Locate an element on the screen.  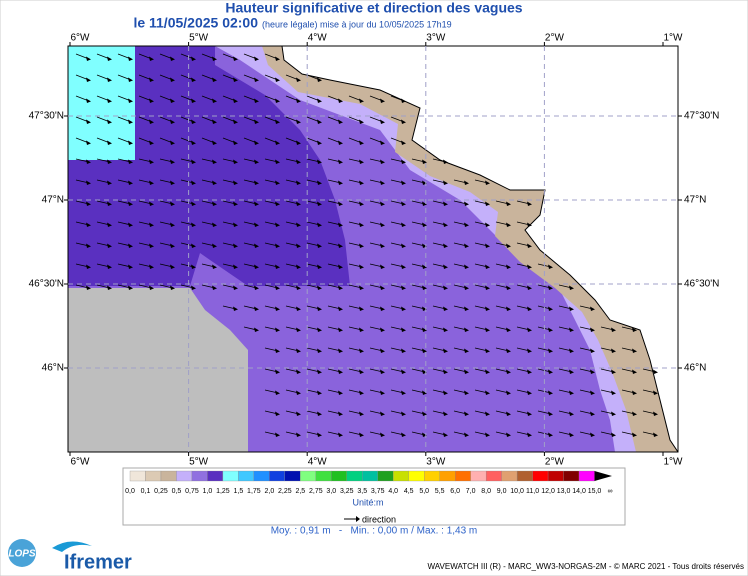
lon-label-bottom: 3°W is located at coordinates (436, 462).